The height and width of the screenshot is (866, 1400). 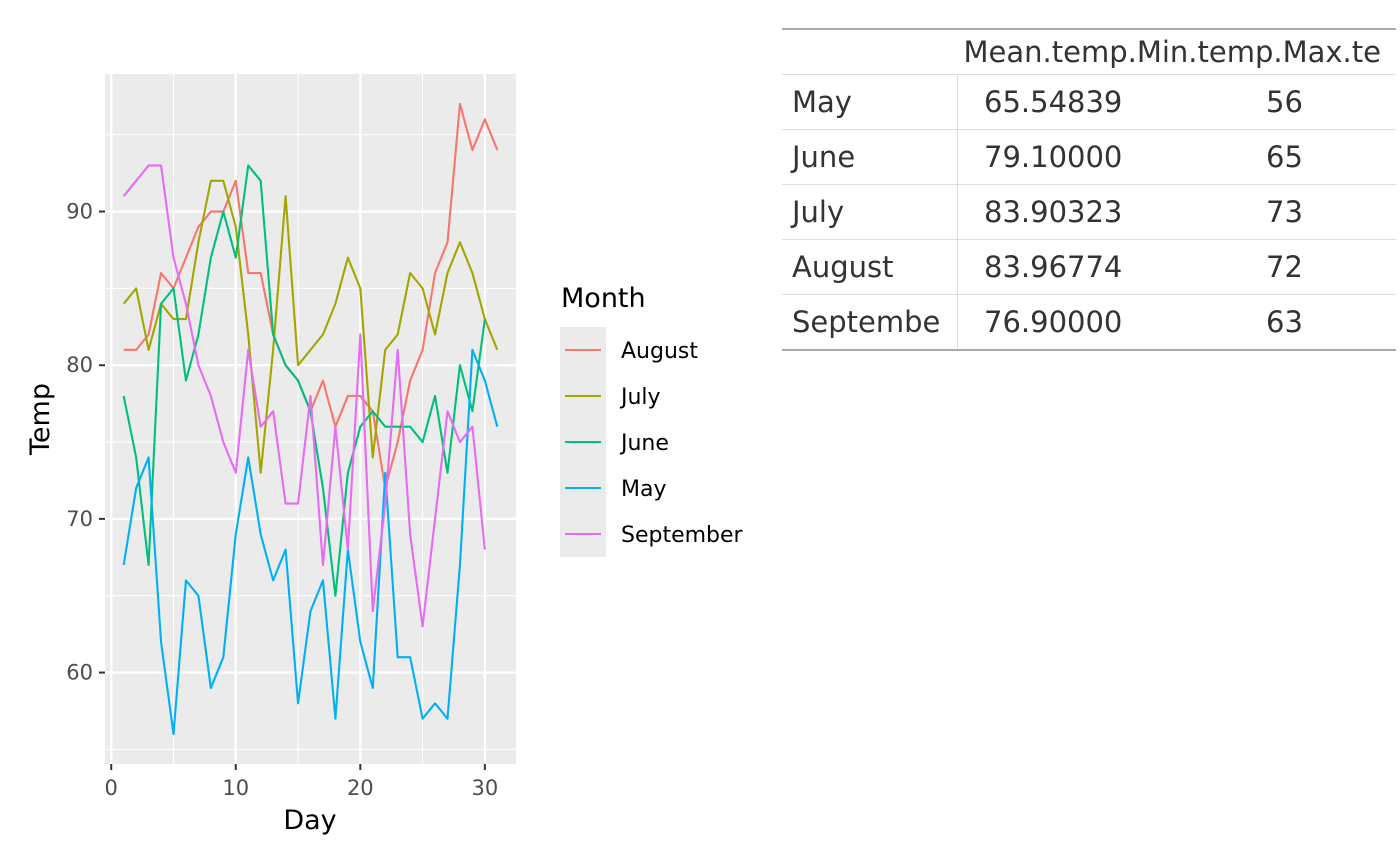 What do you see at coordinates (682, 535) in the screenshot?
I see `legend-label: September` at bounding box center [682, 535].